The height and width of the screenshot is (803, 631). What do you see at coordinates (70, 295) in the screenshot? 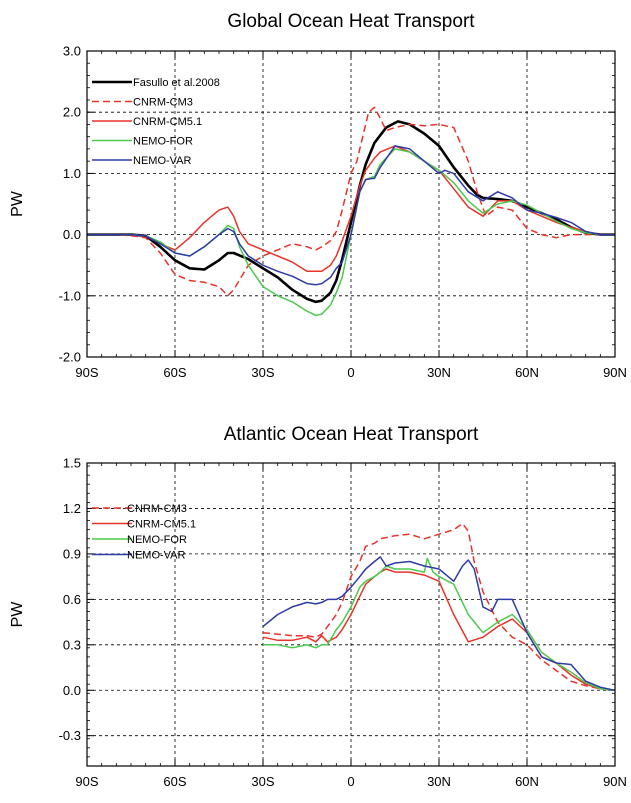
I see `y-tick-label: -1.0` at bounding box center [70, 295].